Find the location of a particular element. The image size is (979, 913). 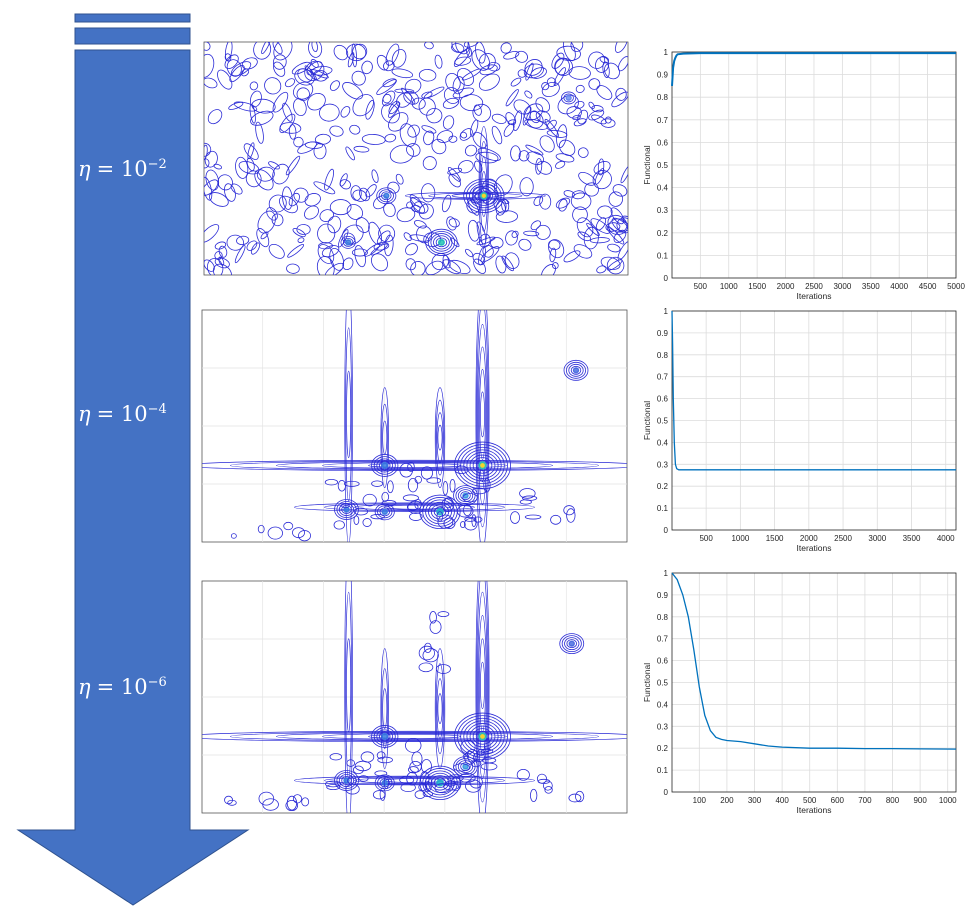

y-tick-label: 0.5 is located at coordinates (663, 683).